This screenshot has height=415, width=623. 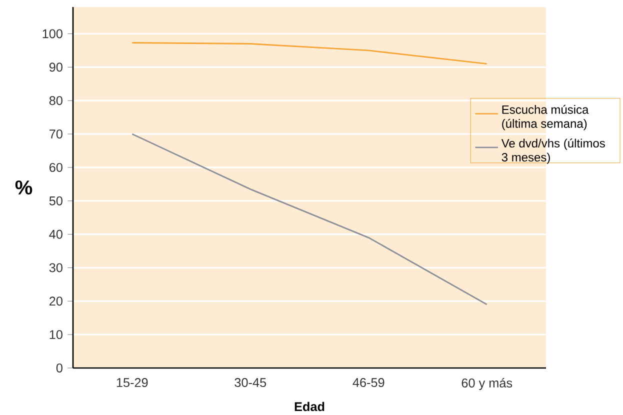 What do you see at coordinates (55, 267) in the screenshot?
I see `y-tick-label: 30` at bounding box center [55, 267].